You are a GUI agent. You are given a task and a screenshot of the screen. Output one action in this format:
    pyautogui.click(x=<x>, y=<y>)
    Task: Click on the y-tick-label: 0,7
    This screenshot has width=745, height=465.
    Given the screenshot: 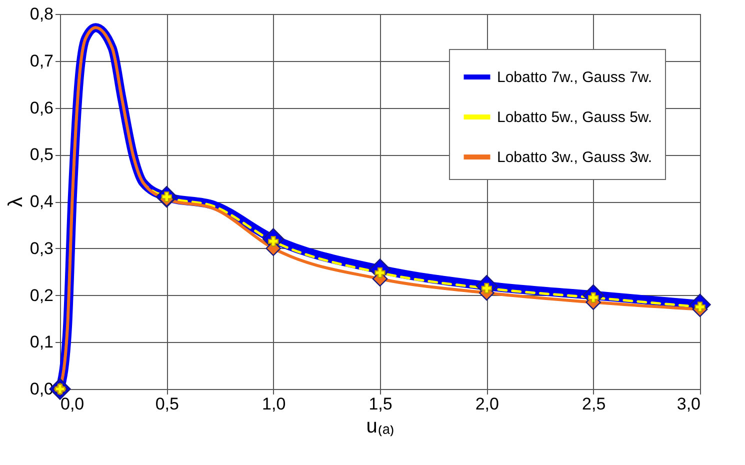 What is the action you would take?
    pyautogui.click(x=42, y=60)
    